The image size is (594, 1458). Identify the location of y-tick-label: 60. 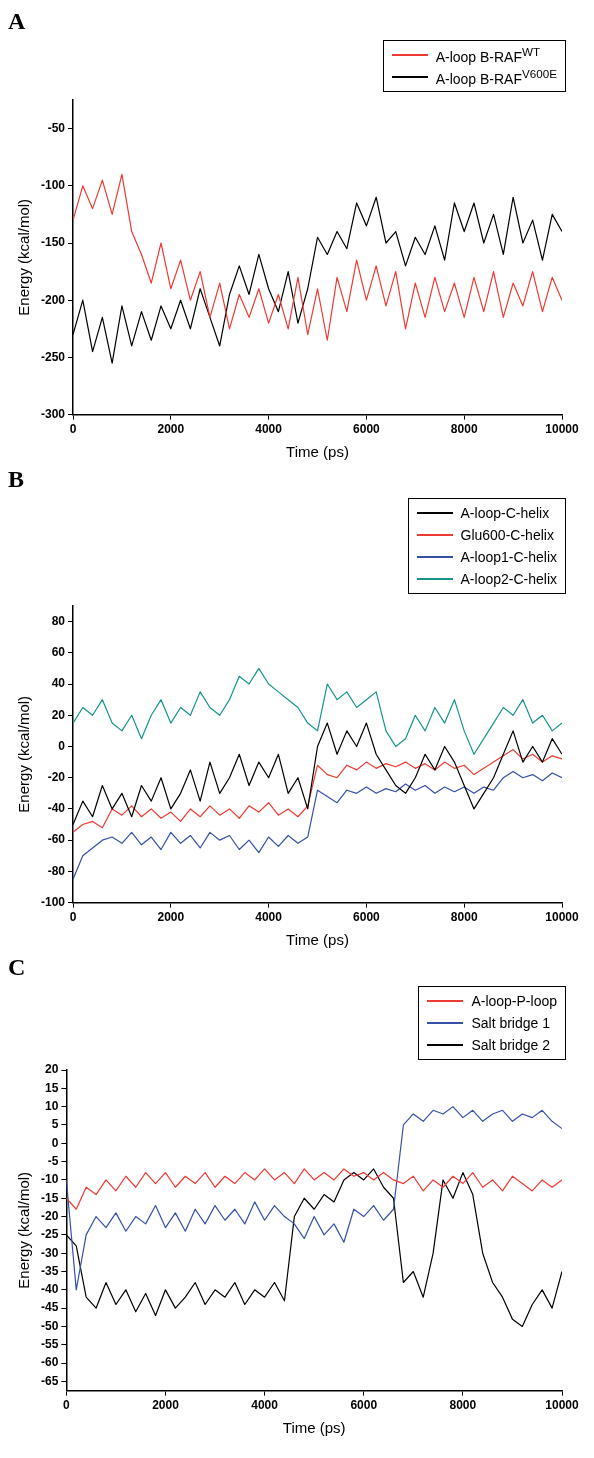
(58, 652).